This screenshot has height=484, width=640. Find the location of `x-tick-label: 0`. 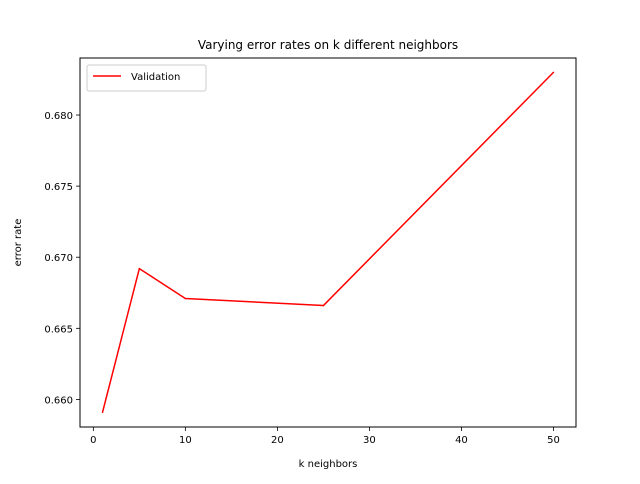

x-tick-label: 0 is located at coordinates (93, 440).